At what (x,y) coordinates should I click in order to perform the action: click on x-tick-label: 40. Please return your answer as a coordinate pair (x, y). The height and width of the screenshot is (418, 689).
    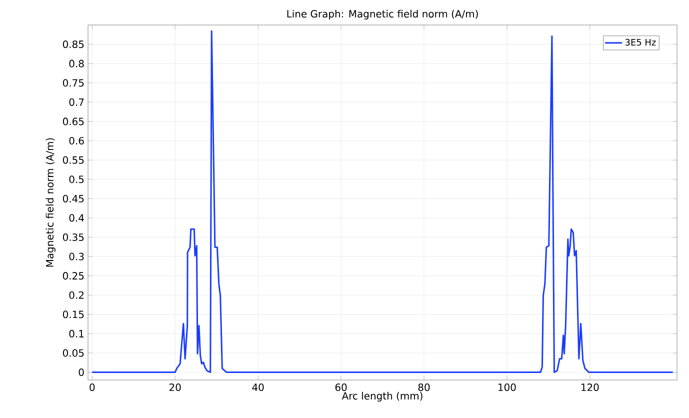
    Looking at the image, I should click on (258, 388).